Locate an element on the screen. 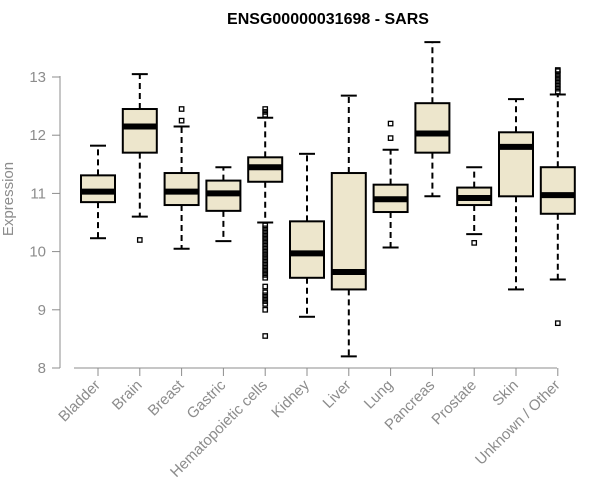 The height and width of the screenshot is (500, 600). x-tick-label: Breast is located at coordinates (166, 397).